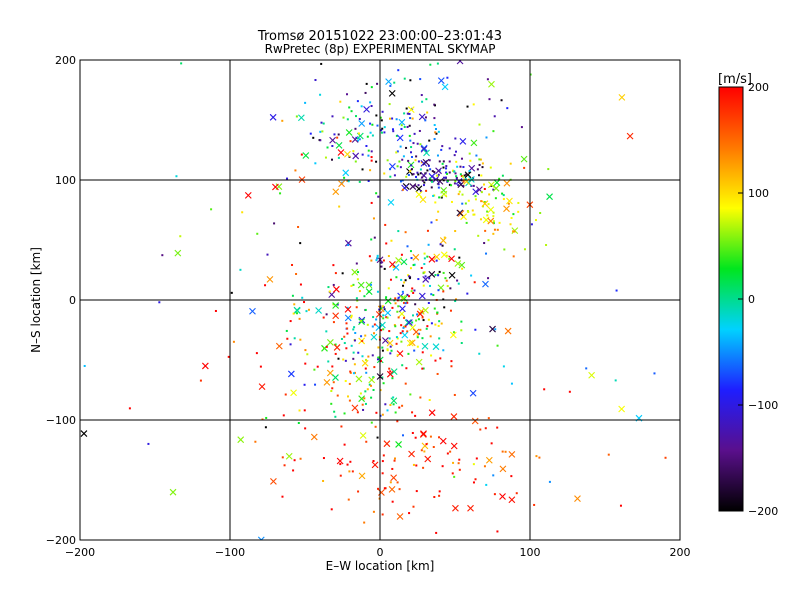  Describe the element at coordinates (731, 299) in the screenshot. I see `colorbar` at that location.